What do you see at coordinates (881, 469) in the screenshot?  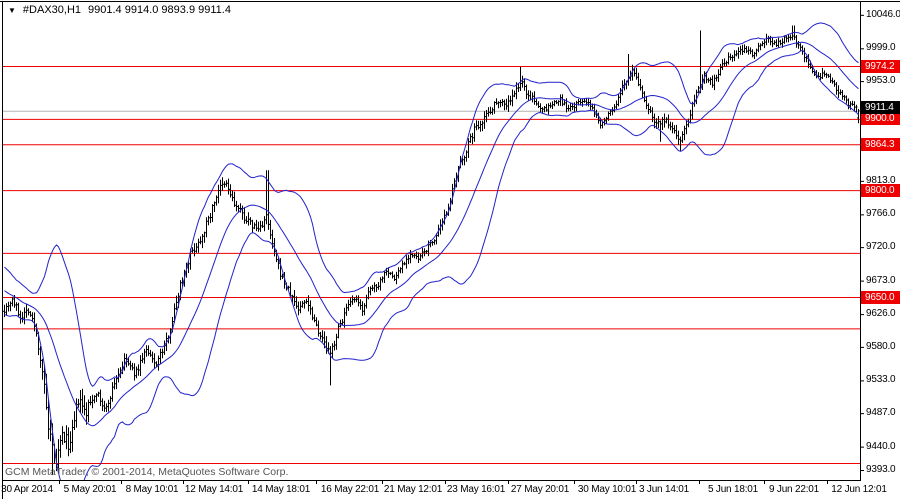 I see `price-tick-label: 9393.0` at bounding box center [881, 469].